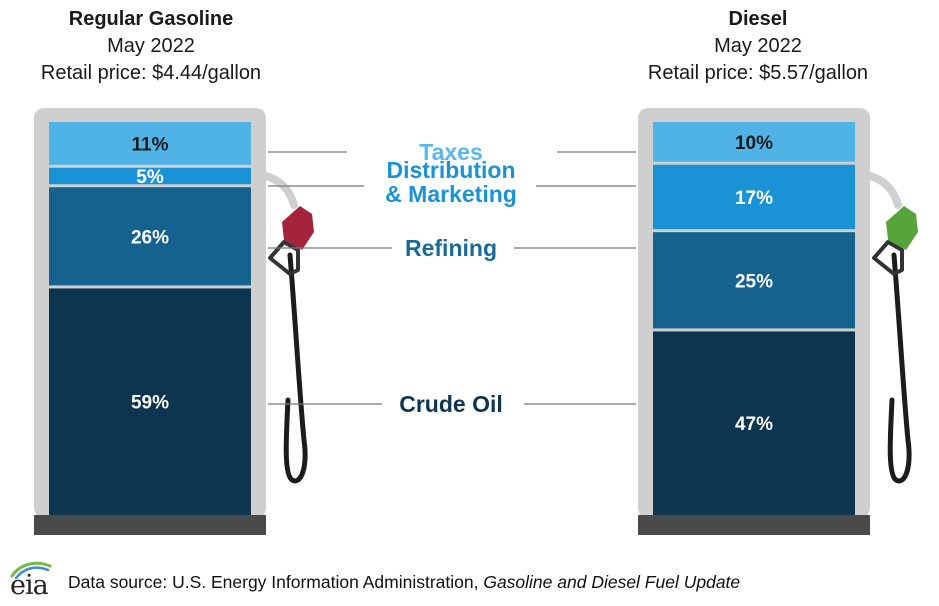 This screenshot has height=606, width=939. Describe the element at coordinates (892, 328) in the screenshot. I see `diesel-nozzle-icon` at that location.